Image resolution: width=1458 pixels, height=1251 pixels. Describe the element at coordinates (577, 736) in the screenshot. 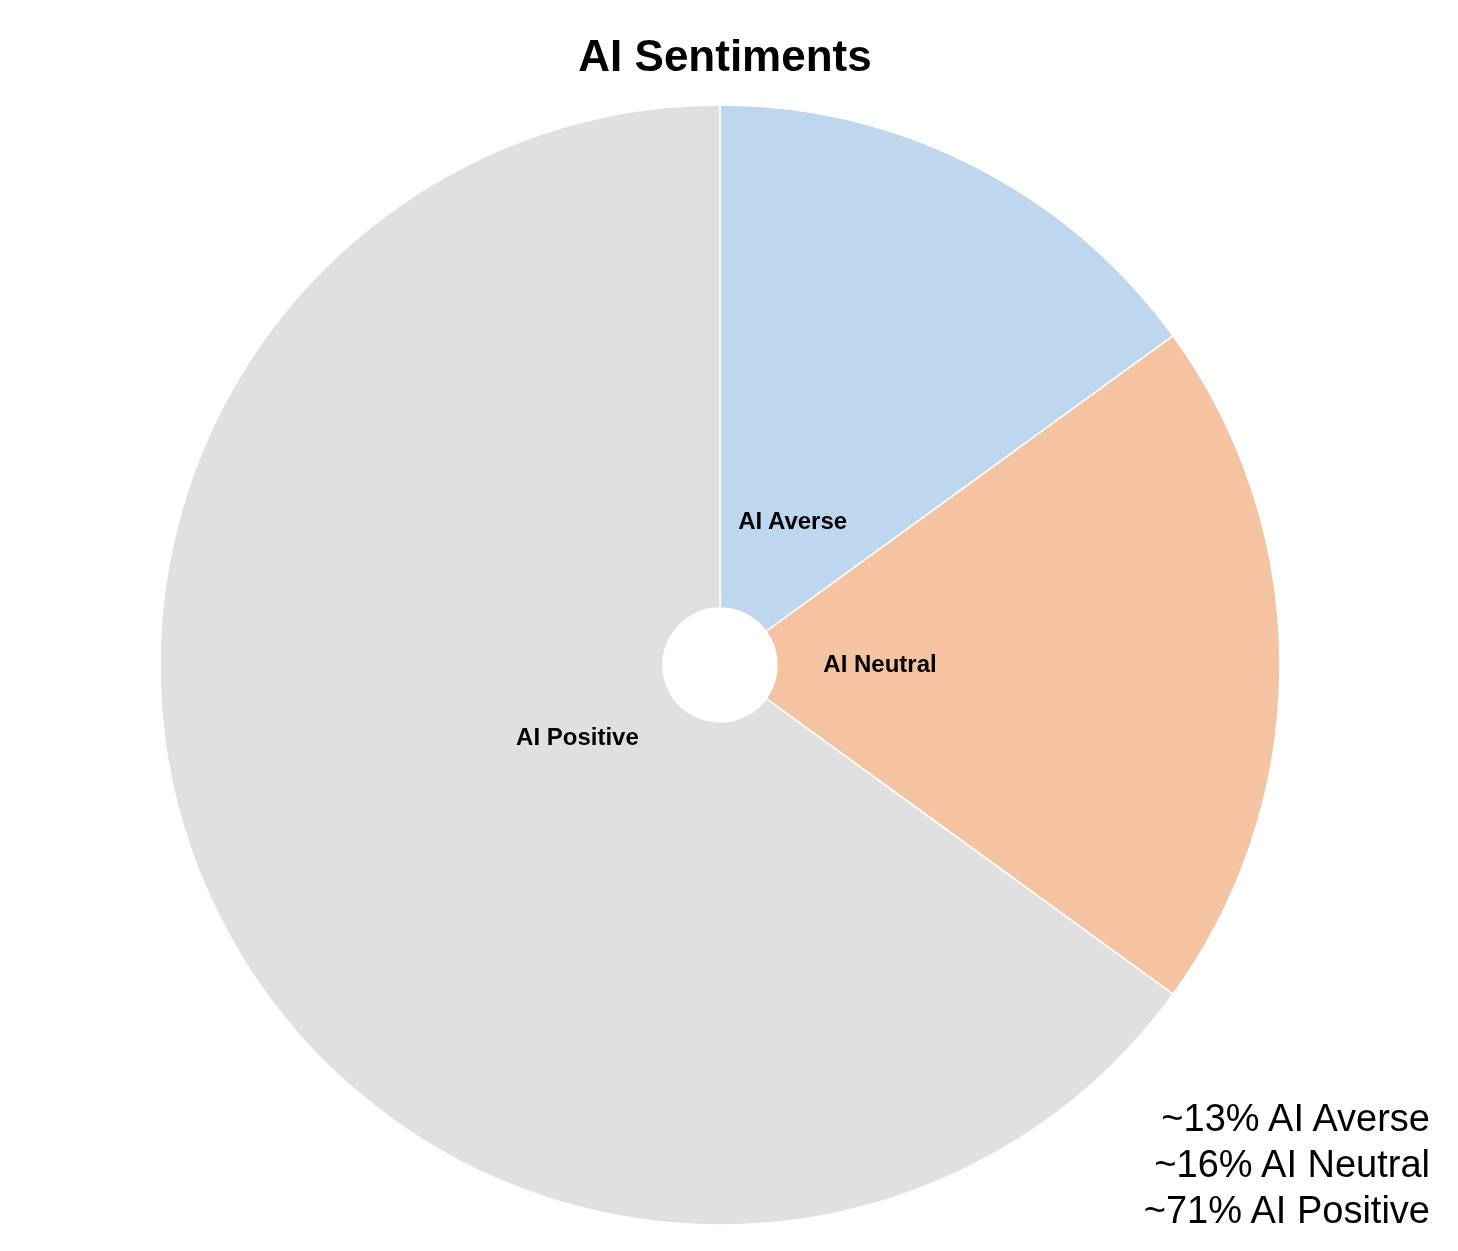

I see `slice-label: AI Positive` at that location.